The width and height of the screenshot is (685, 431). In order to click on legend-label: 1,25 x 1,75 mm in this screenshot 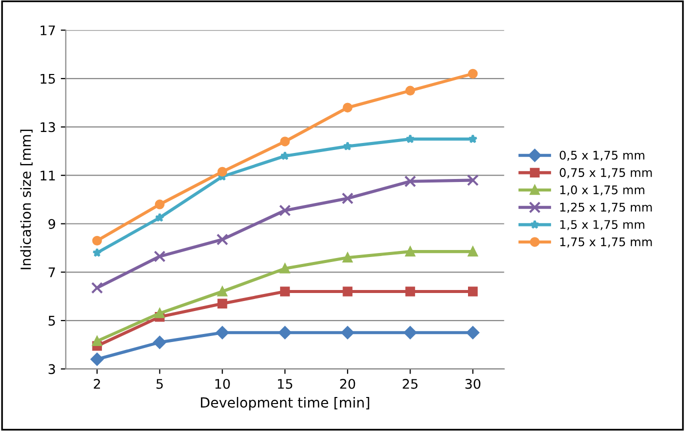, I will do `click(606, 207)`.